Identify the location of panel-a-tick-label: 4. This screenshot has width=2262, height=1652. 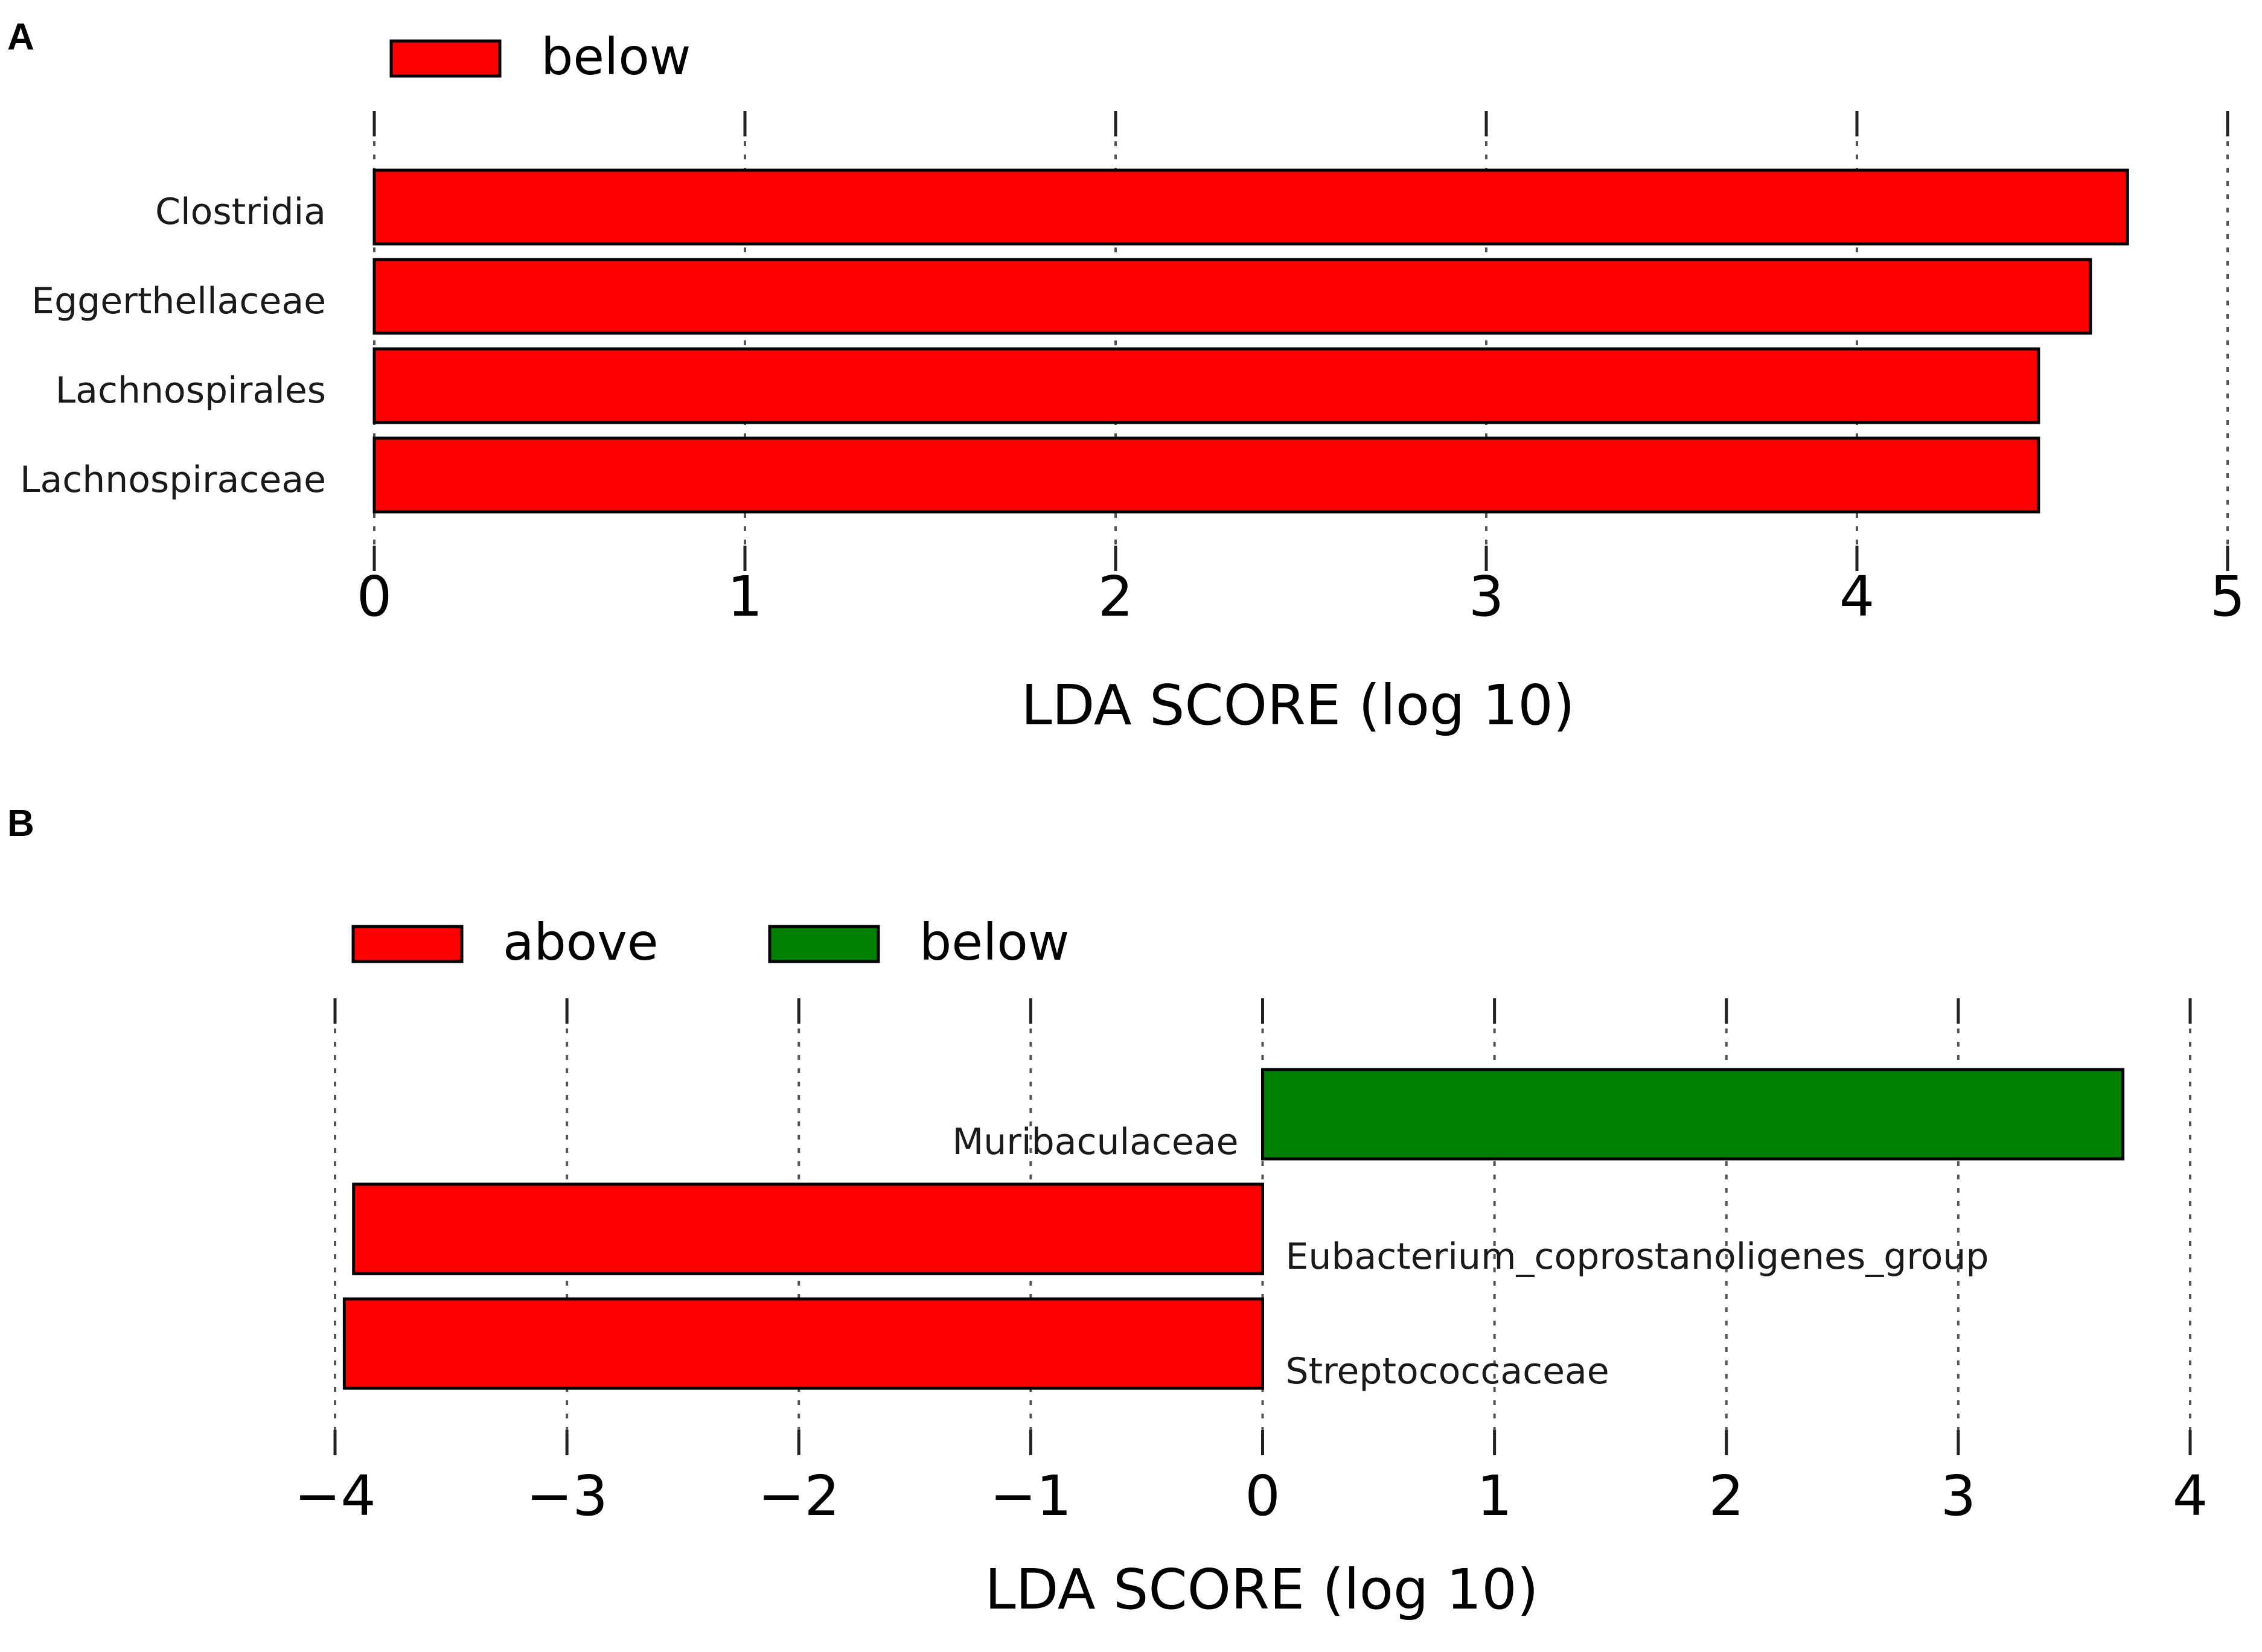
(1857, 596).